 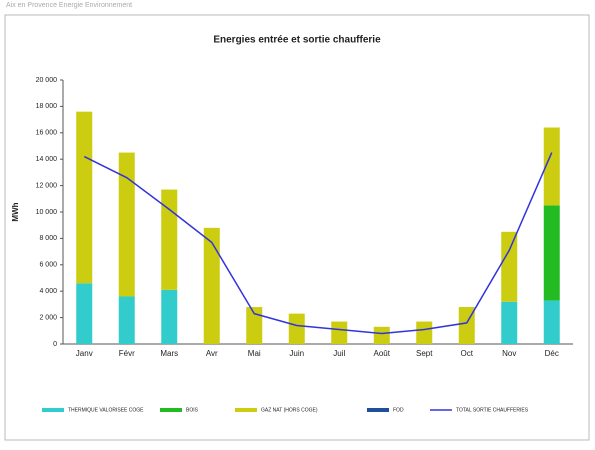 What do you see at coordinates (47, 185) in the screenshot?
I see `y-tick-label: 12 000` at bounding box center [47, 185].